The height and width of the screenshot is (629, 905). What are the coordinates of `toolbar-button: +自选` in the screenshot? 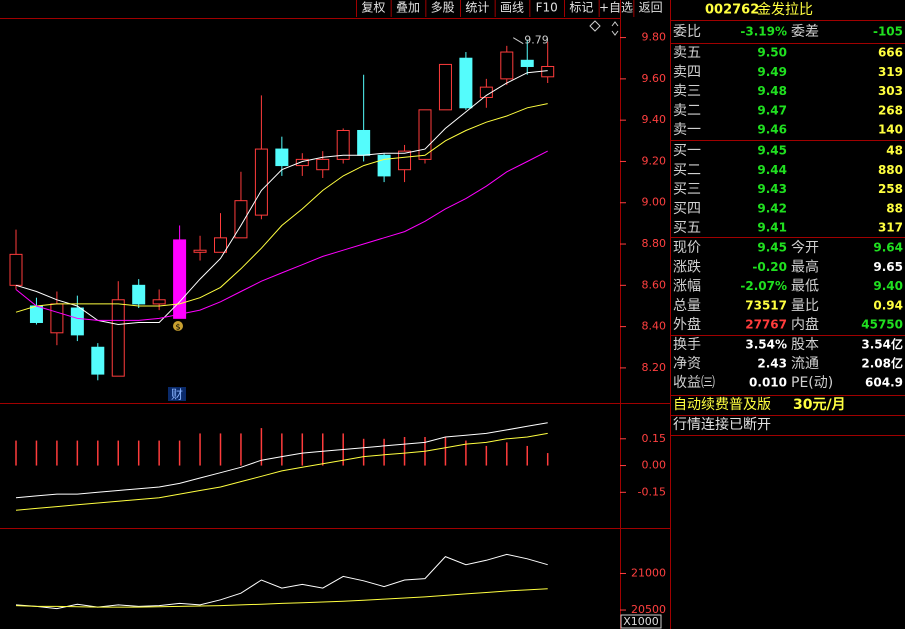 It's located at (616, 8).